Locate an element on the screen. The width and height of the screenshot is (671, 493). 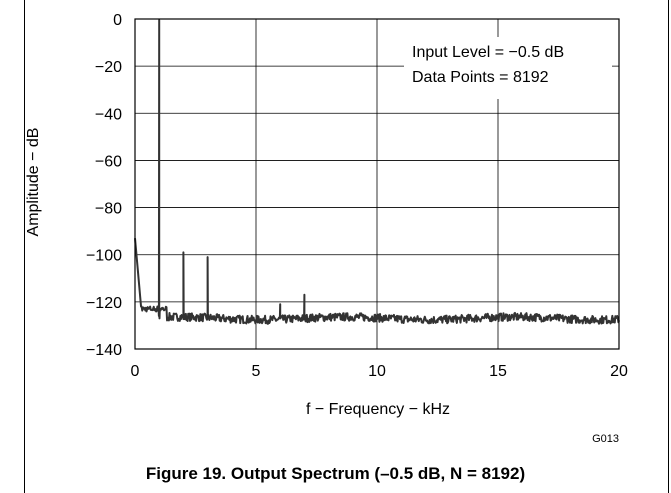
annotation-input-level: Input Level = −0.5 dB is located at coordinates (488, 52).